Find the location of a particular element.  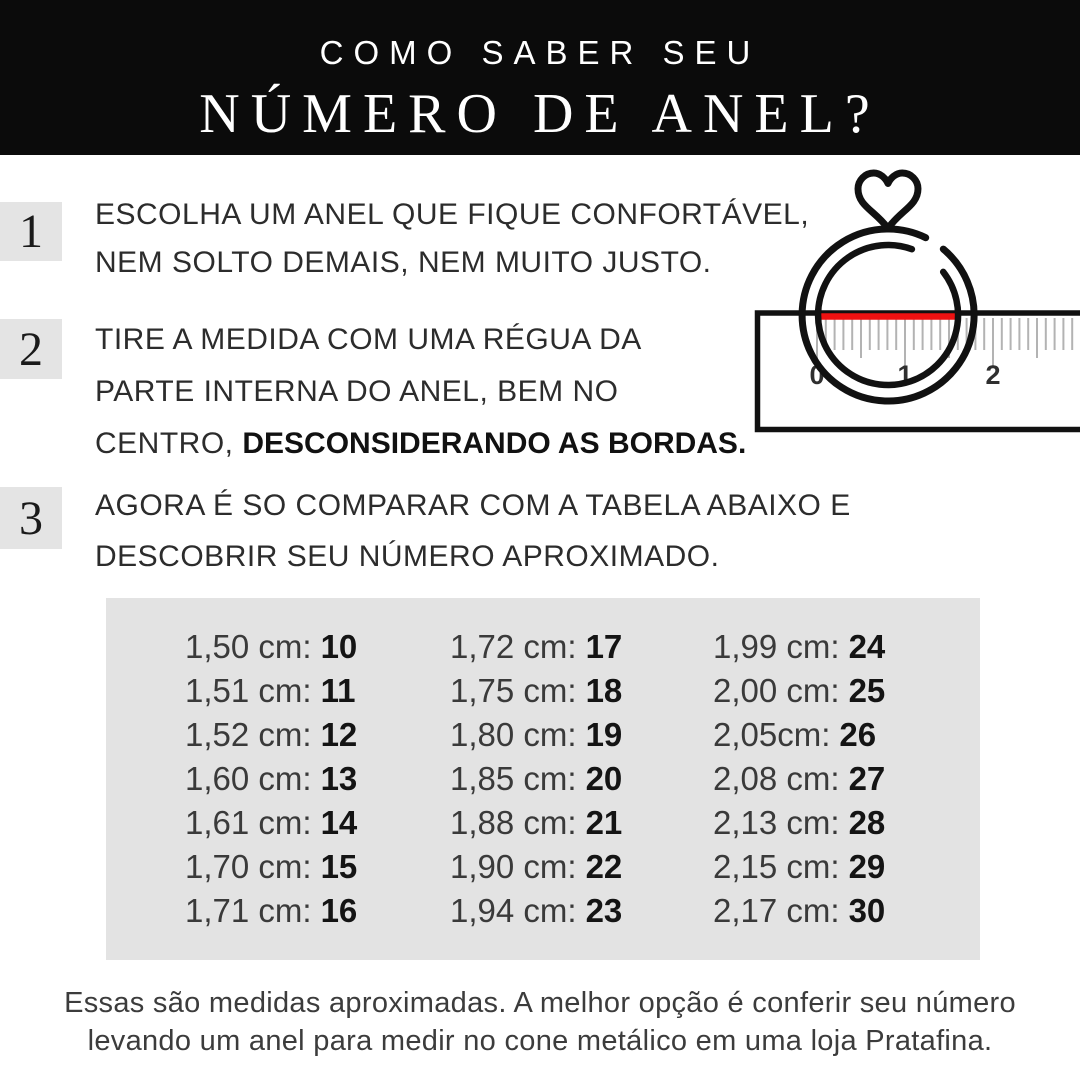

size-entry: 1,85 cm: 20 is located at coordinates (536, 779).